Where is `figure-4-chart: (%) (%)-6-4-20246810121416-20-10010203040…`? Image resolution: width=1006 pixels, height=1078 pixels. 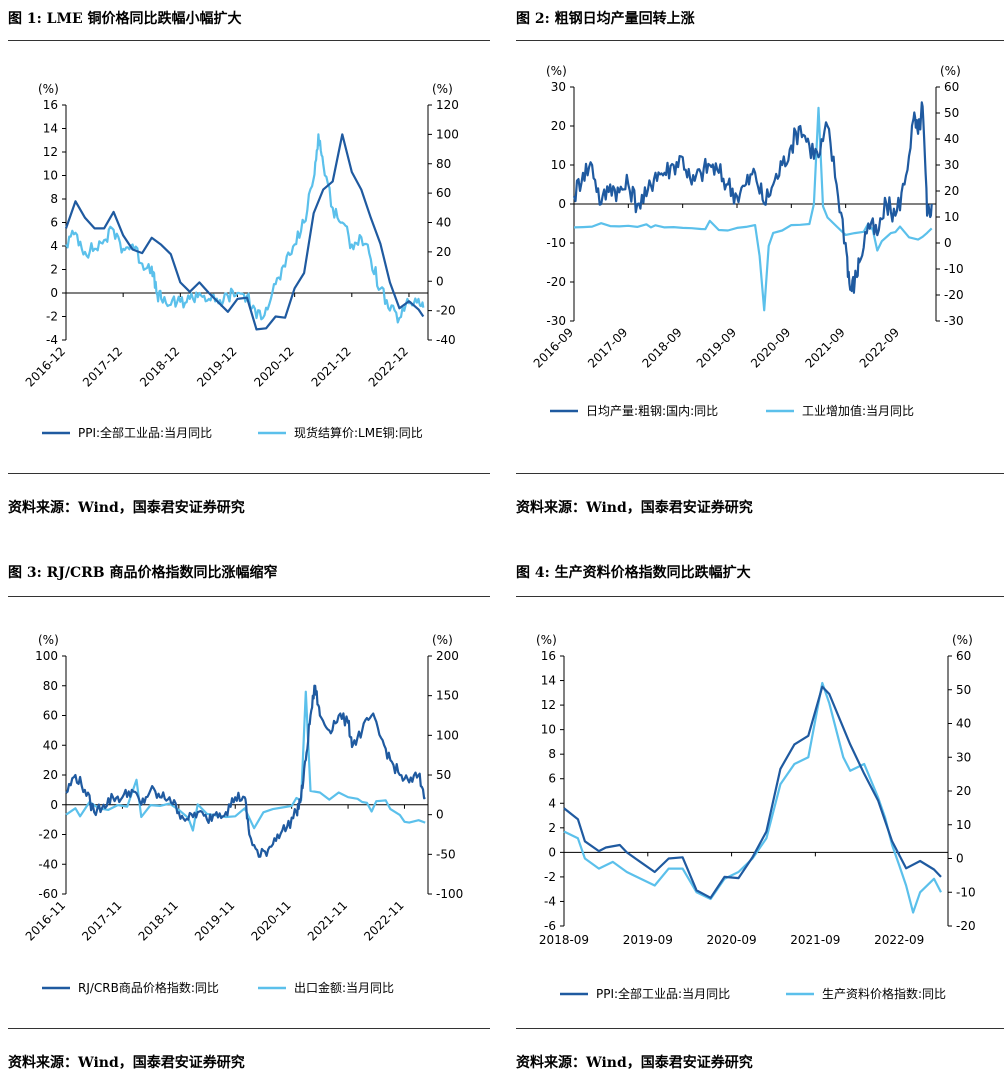
figure-4-chart: (%) (%)-6-4-20246810121416-20-10010203040… is located at coordinates (756, 817).